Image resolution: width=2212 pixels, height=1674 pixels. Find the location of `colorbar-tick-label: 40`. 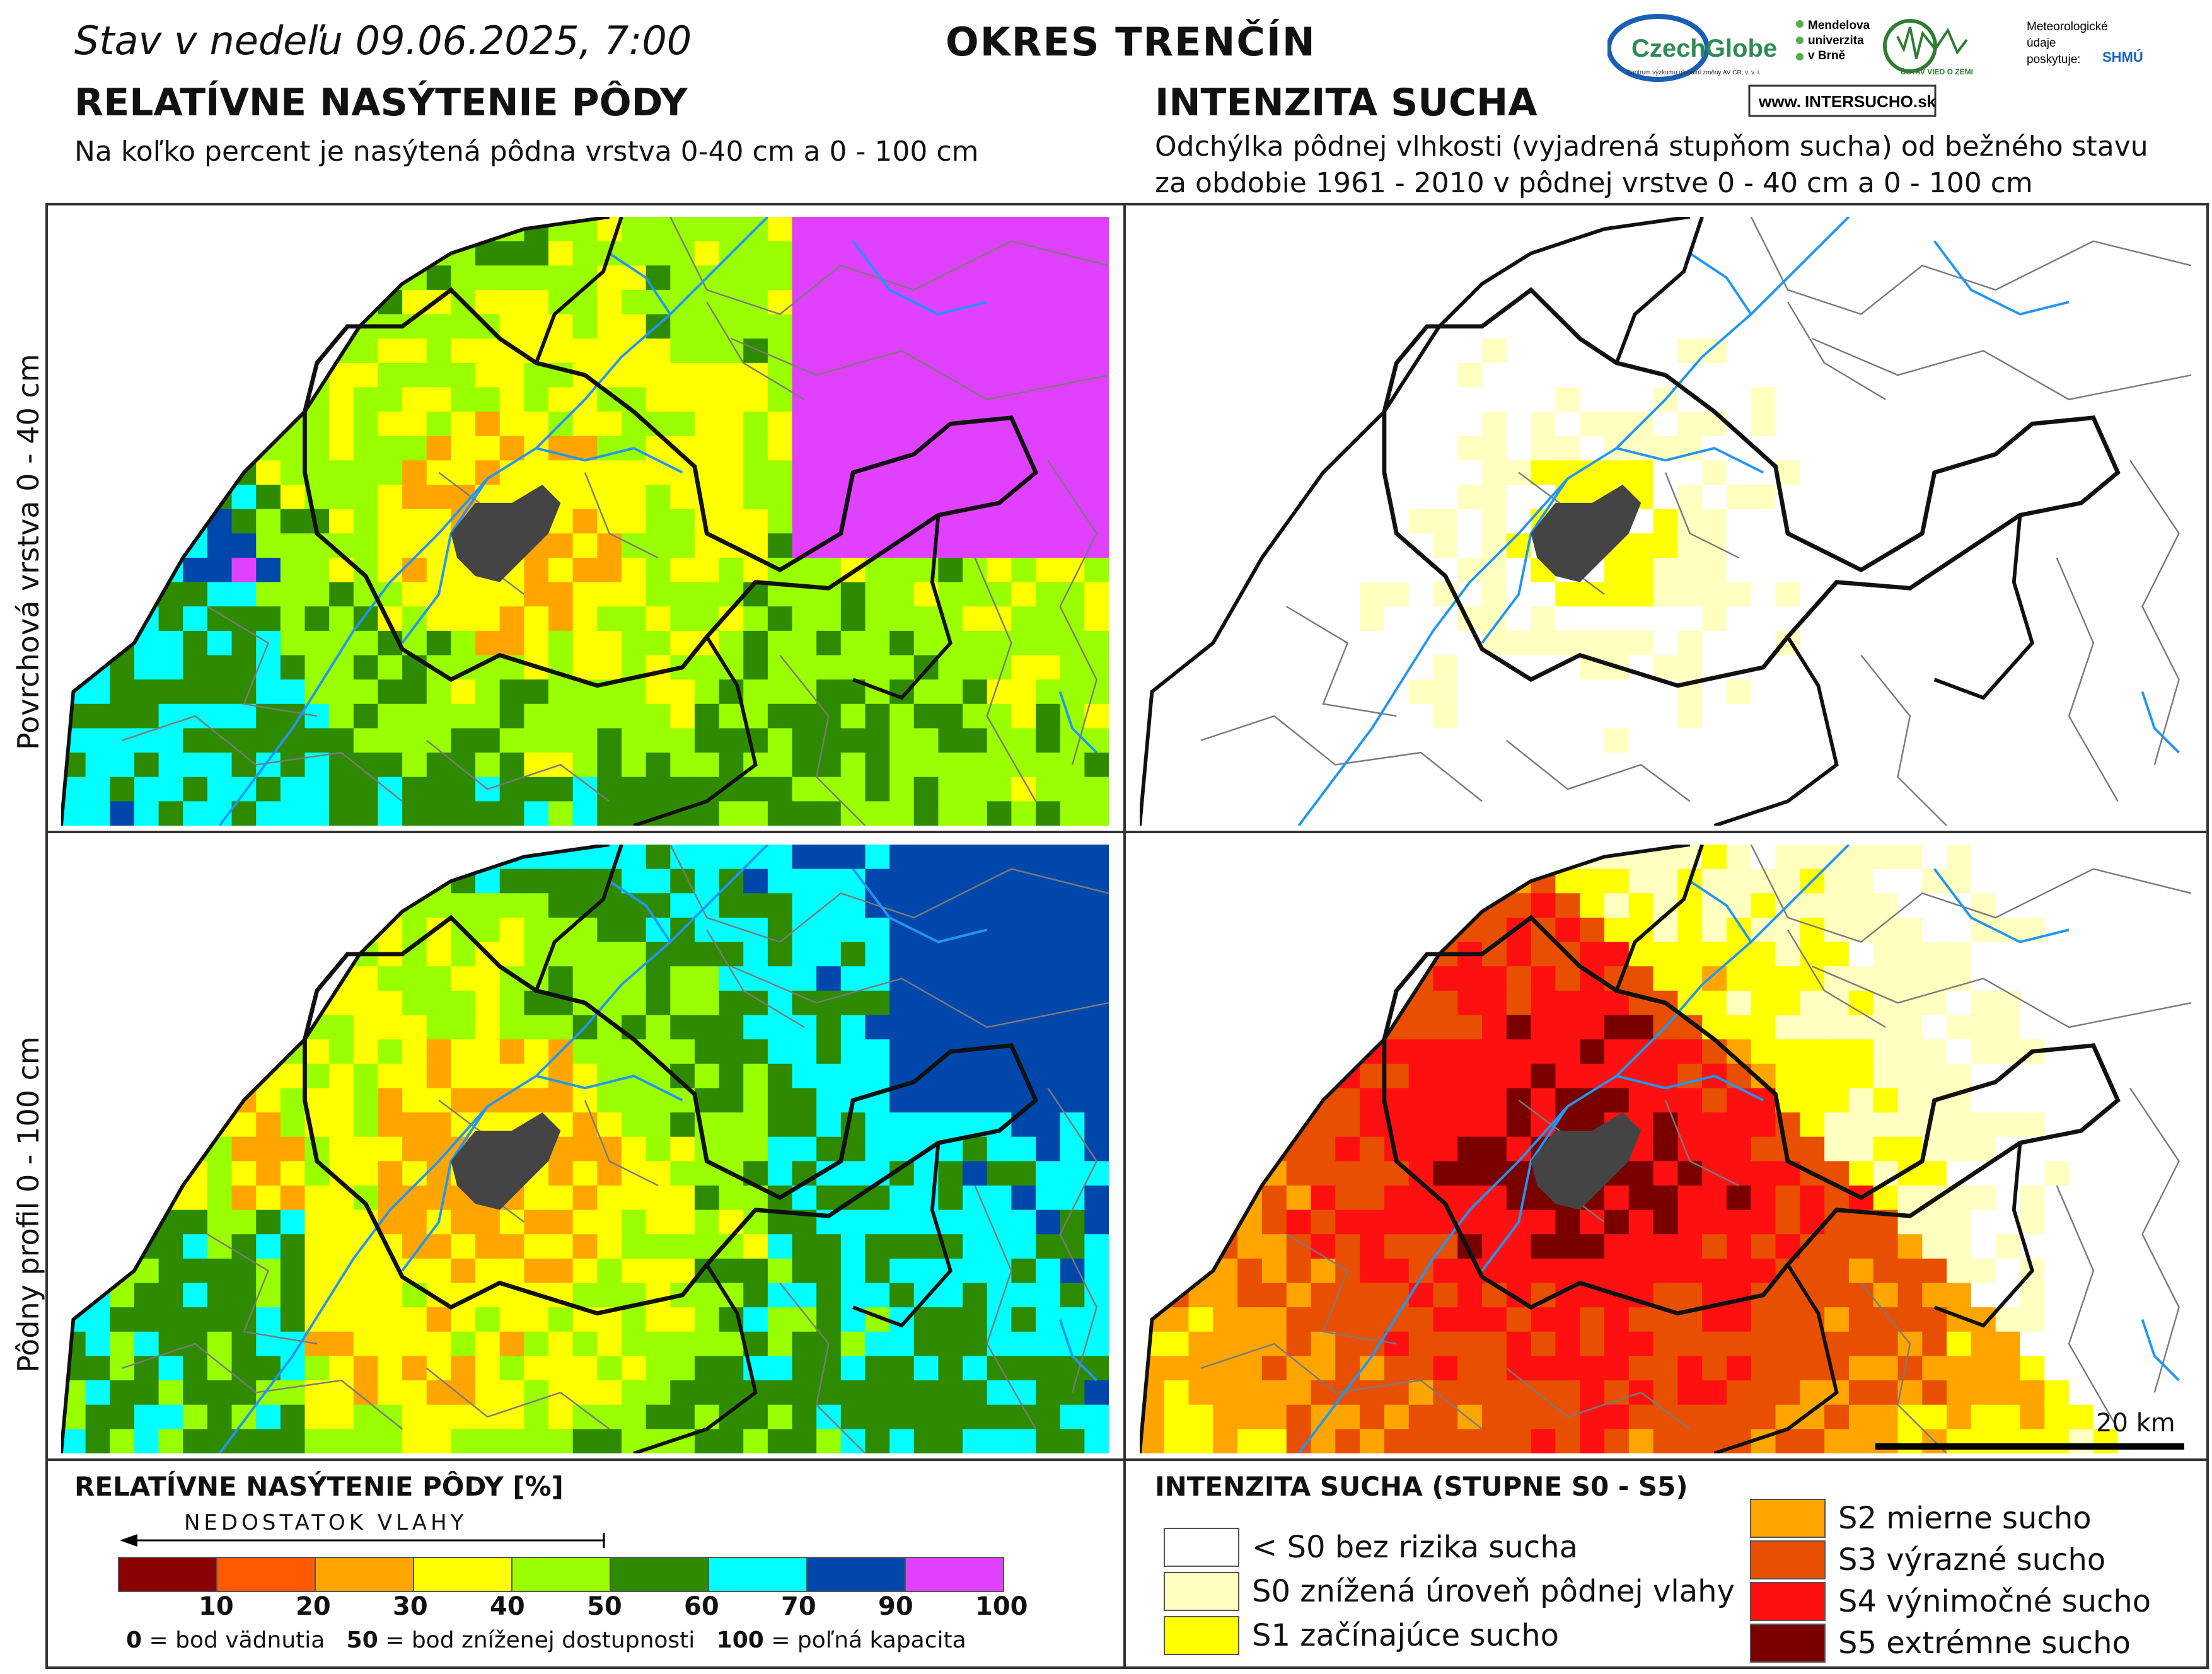

colorbar-tick-label: 40 is located at coordinates (507, 1606).